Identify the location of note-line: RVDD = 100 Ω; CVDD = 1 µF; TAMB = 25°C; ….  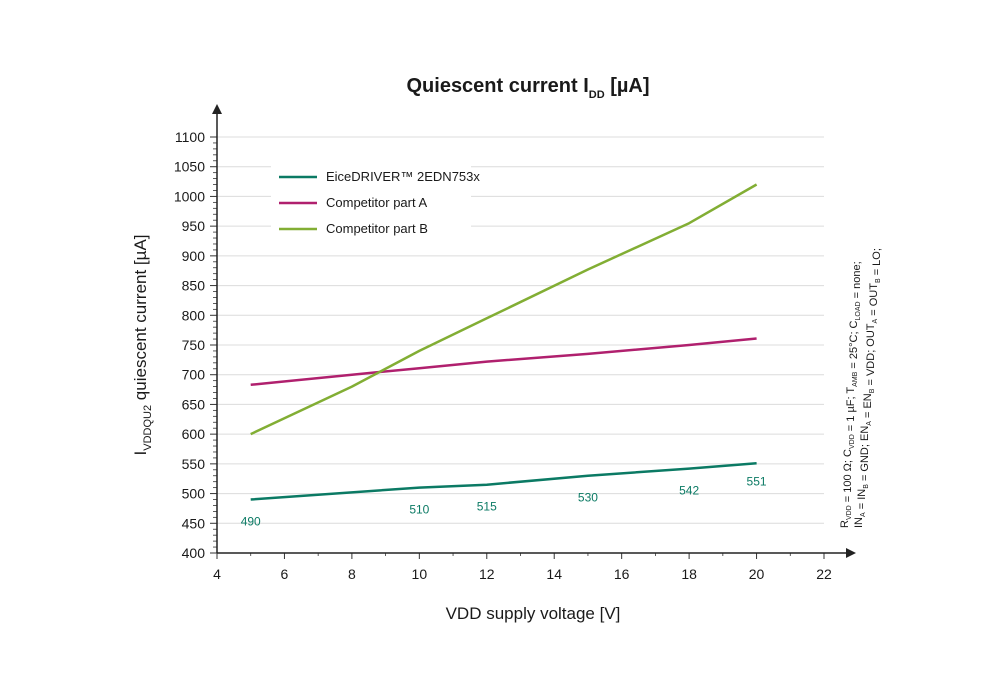
(851, 394).